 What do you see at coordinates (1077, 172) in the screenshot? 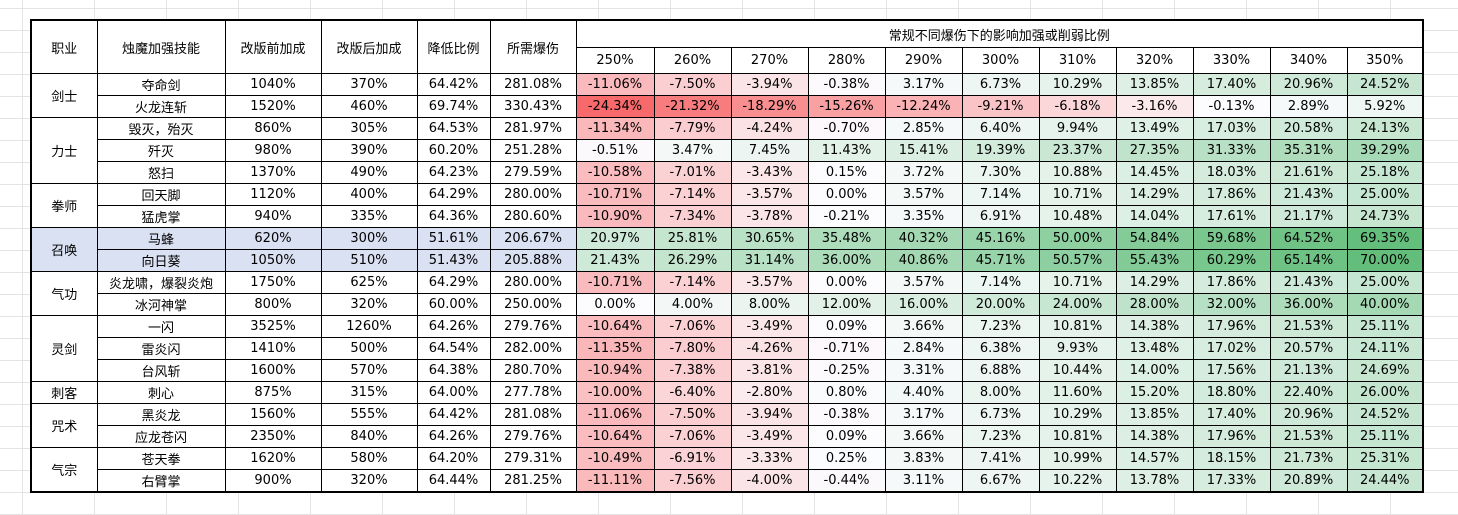
I see `effect-value-cell: 10.88%` at bounding box center [1077, 172].